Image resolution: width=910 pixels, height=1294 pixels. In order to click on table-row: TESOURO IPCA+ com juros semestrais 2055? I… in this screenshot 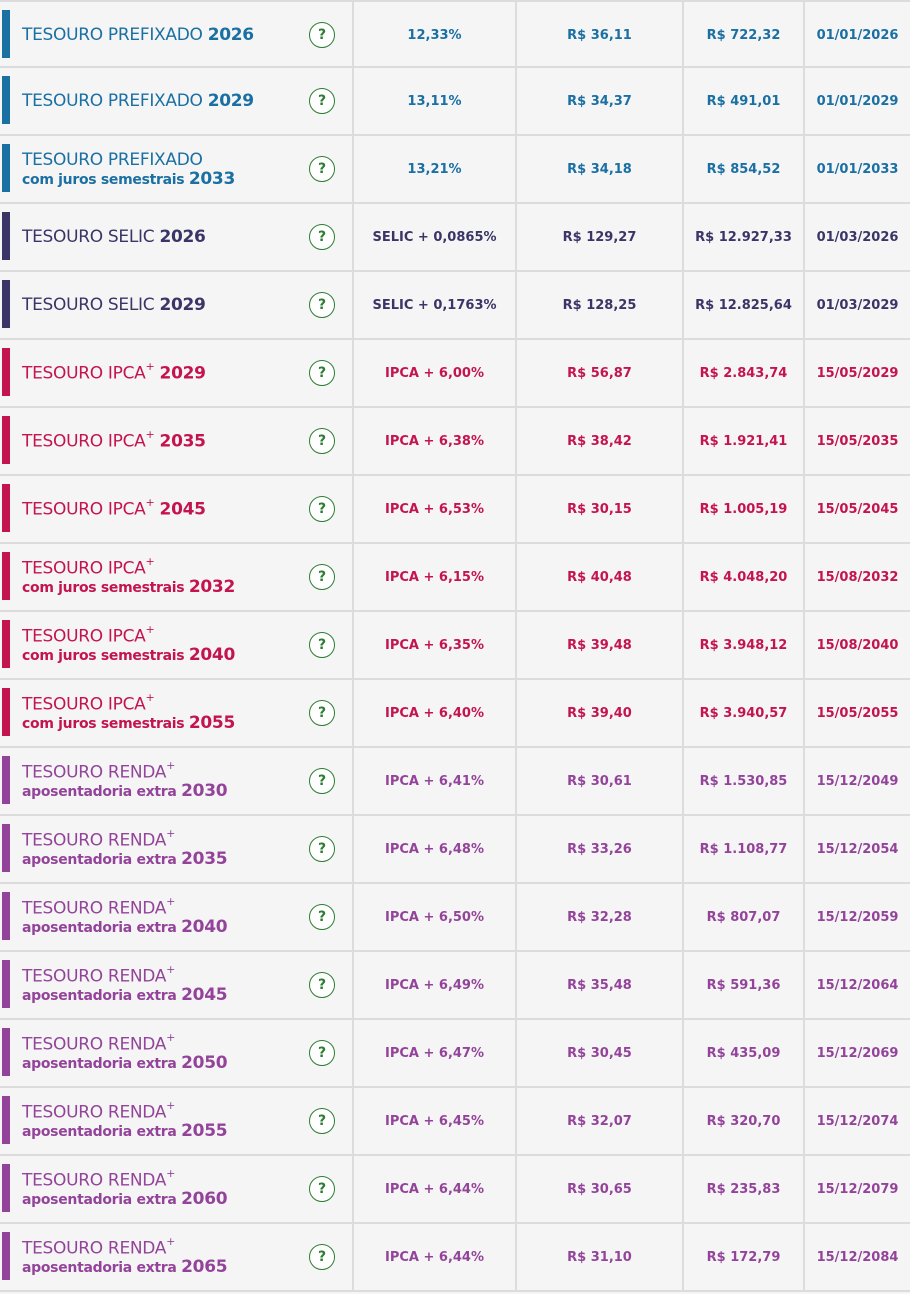, I will do `click(455, 714)`.